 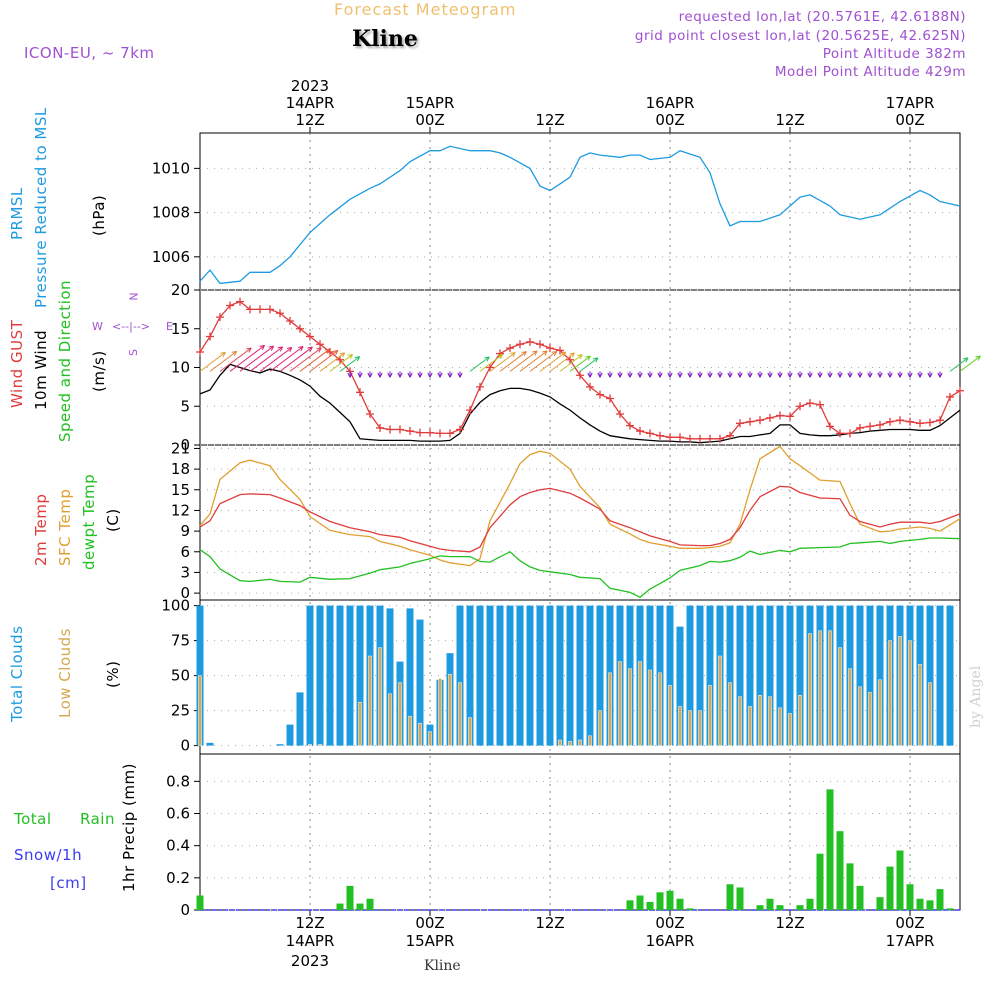 What do you see at coordinates (180, 676) in the screenshot?
I see `ytick-label-clouds: 50` at bounding box center [180, 676].